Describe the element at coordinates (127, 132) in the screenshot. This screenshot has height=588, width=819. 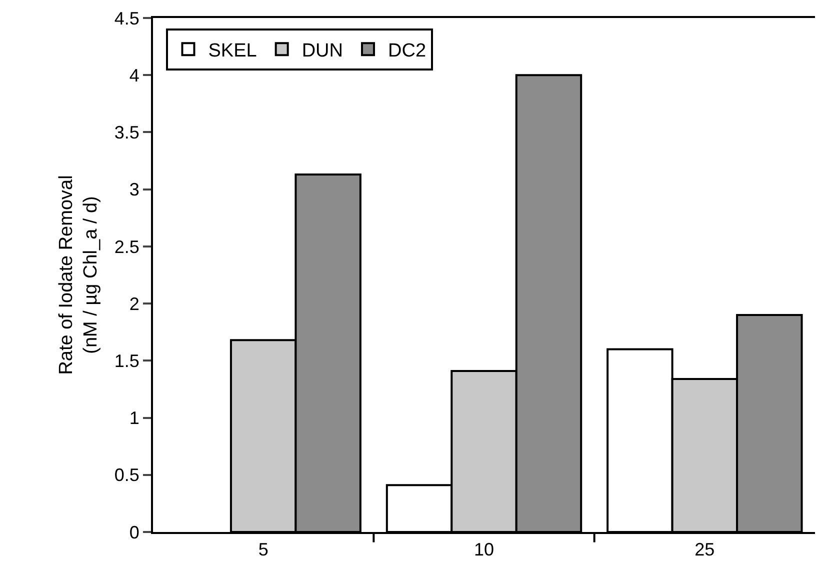
I see `y-tick-label: 3.5` at that location.